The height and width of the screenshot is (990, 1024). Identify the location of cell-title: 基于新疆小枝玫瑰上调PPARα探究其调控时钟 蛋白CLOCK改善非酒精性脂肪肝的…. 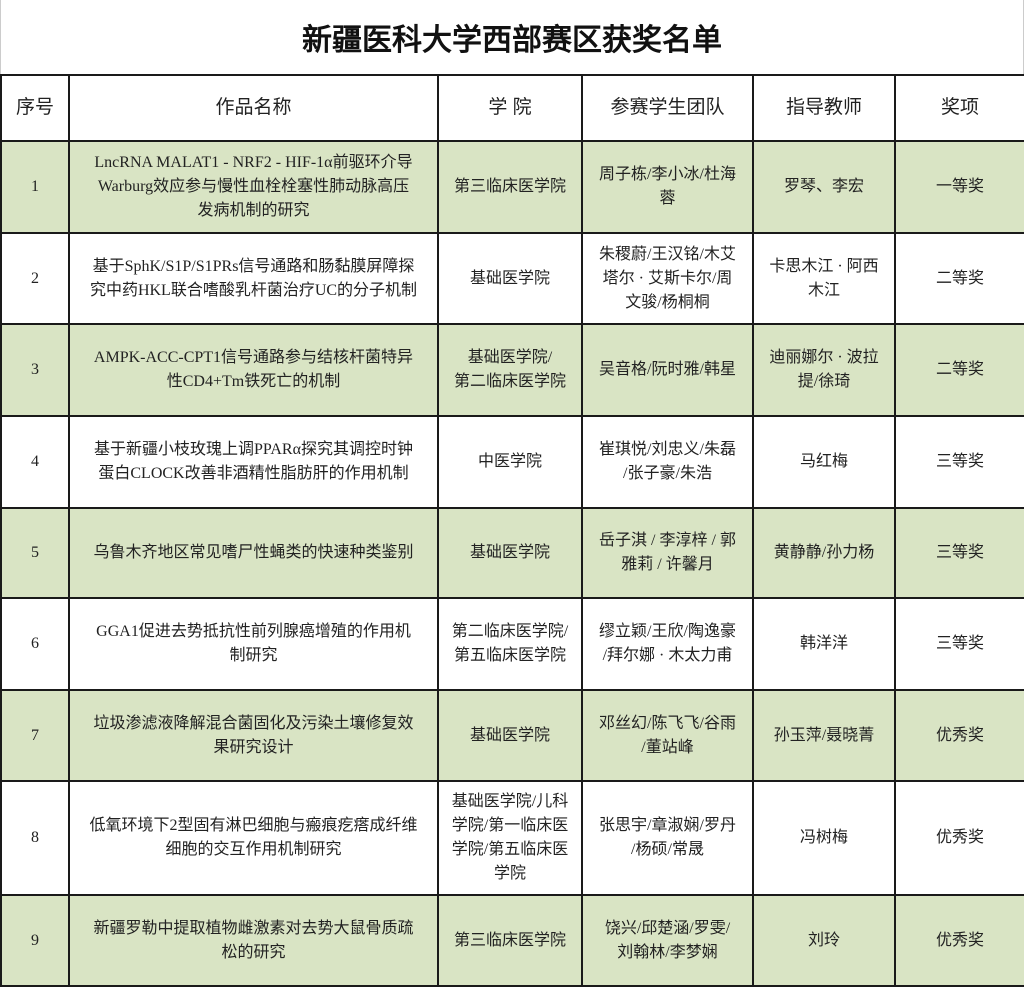
(253, 462).